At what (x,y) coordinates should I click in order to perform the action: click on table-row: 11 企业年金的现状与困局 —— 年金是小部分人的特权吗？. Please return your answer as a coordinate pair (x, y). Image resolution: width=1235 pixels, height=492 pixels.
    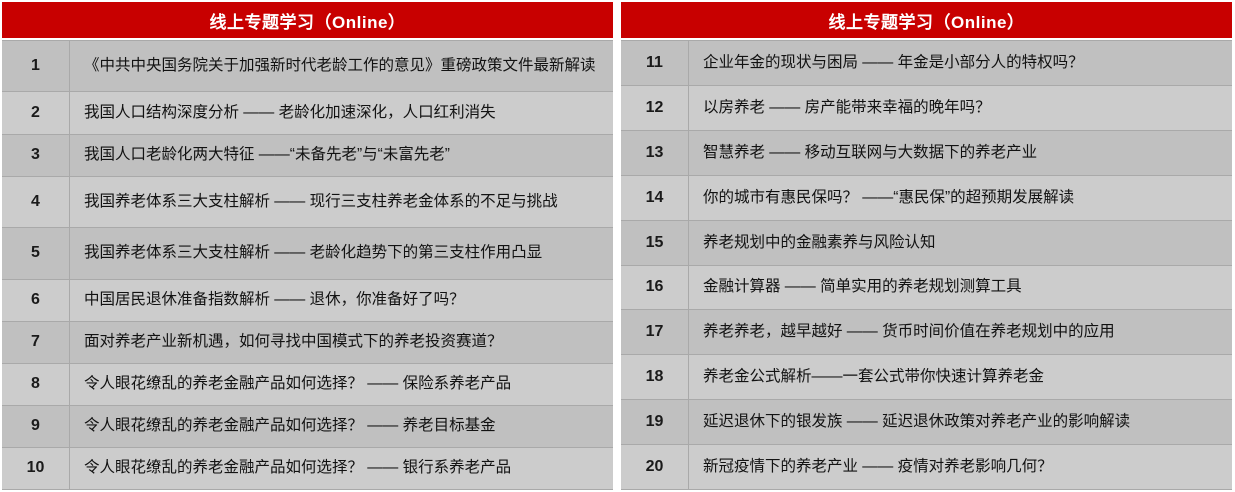
    Looking at the image, I should click on (926, 63).